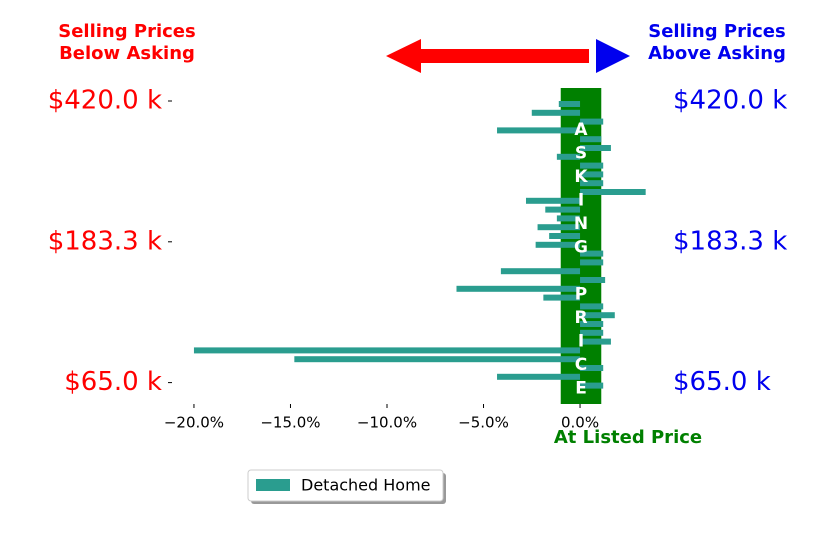 The image size is (834, 541). What do you see at coordinates (105, 241) in the screenshot?
I see `y-tick-label-left: $183.3 k` at bounding box center [105, 241].